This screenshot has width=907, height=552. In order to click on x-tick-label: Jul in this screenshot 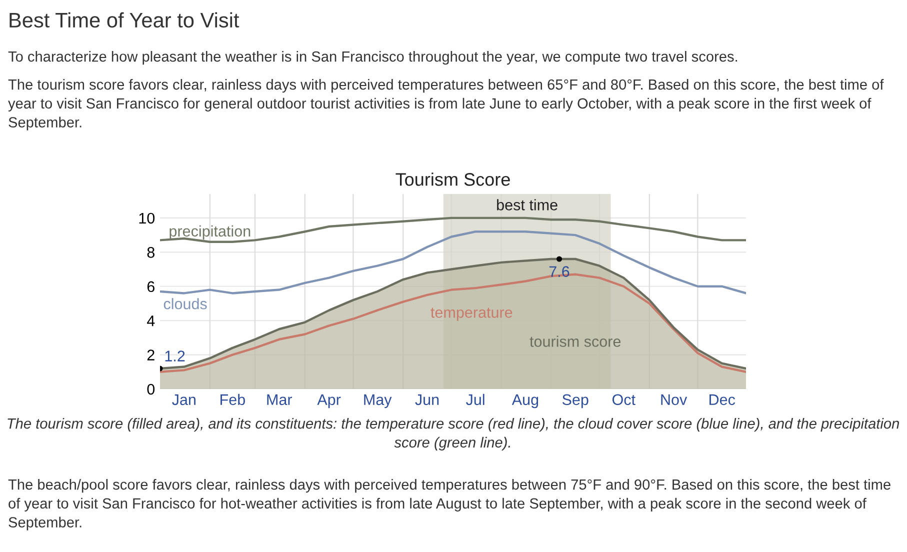, I will do `click(475, 400)`.